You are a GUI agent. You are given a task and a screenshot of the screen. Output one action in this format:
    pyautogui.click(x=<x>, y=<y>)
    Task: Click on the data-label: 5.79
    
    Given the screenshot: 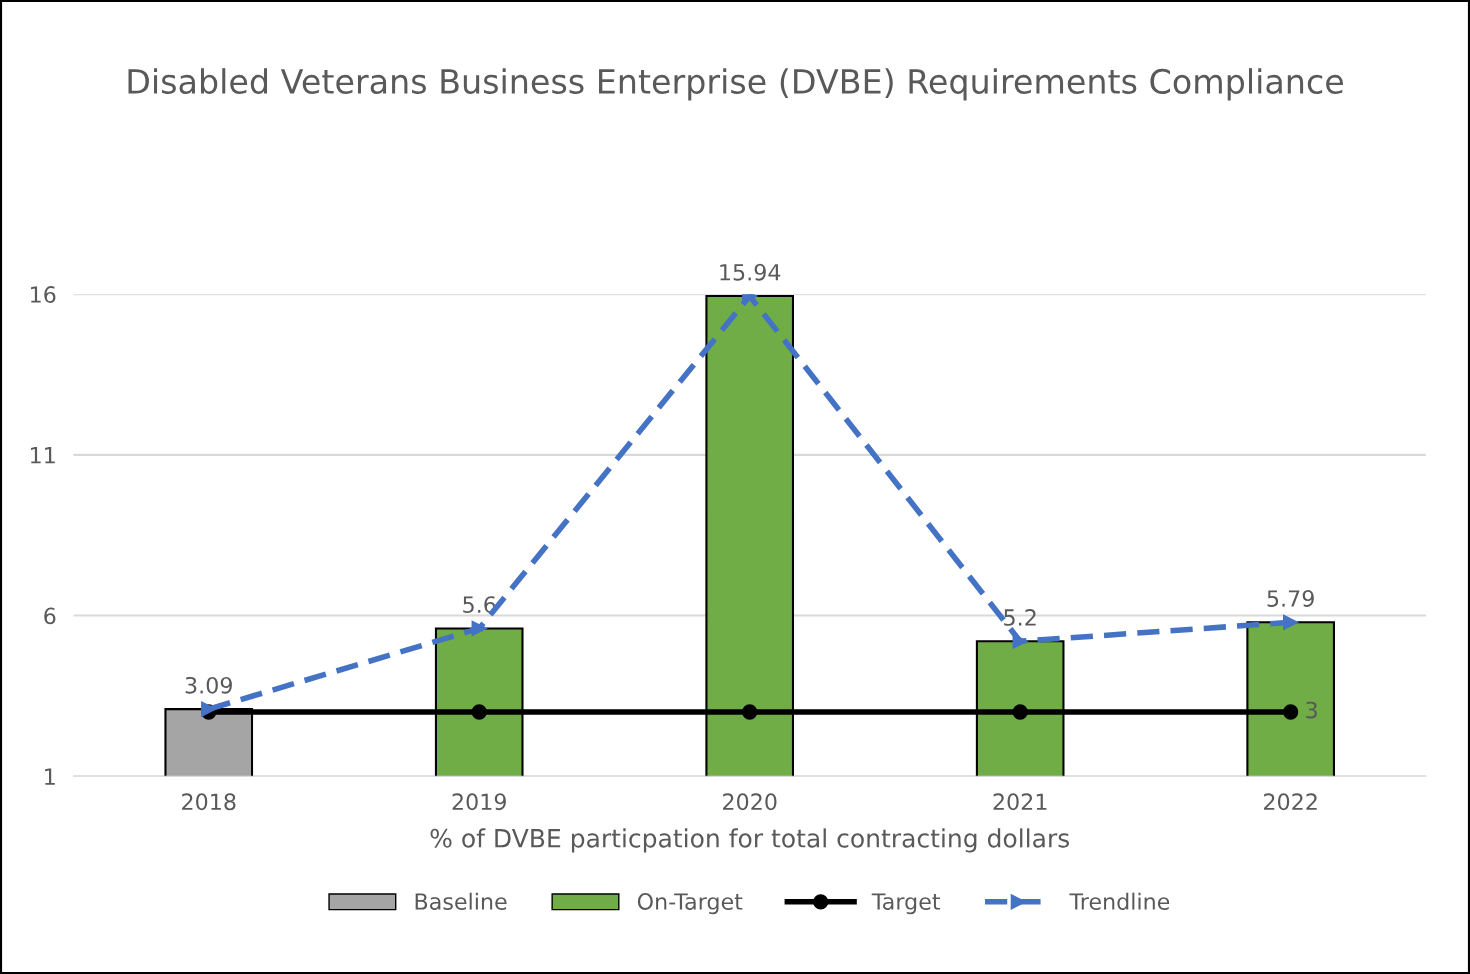 What is the action you would take?
    pyautogui.click(x=1290, y=598)
    